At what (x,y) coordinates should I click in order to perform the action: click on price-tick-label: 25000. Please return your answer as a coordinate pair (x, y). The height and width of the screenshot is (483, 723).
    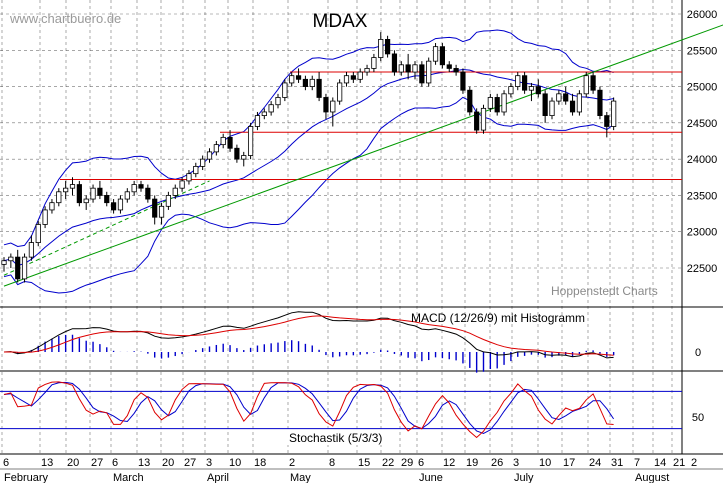
    Looking at the image, I should click on (702, 88).